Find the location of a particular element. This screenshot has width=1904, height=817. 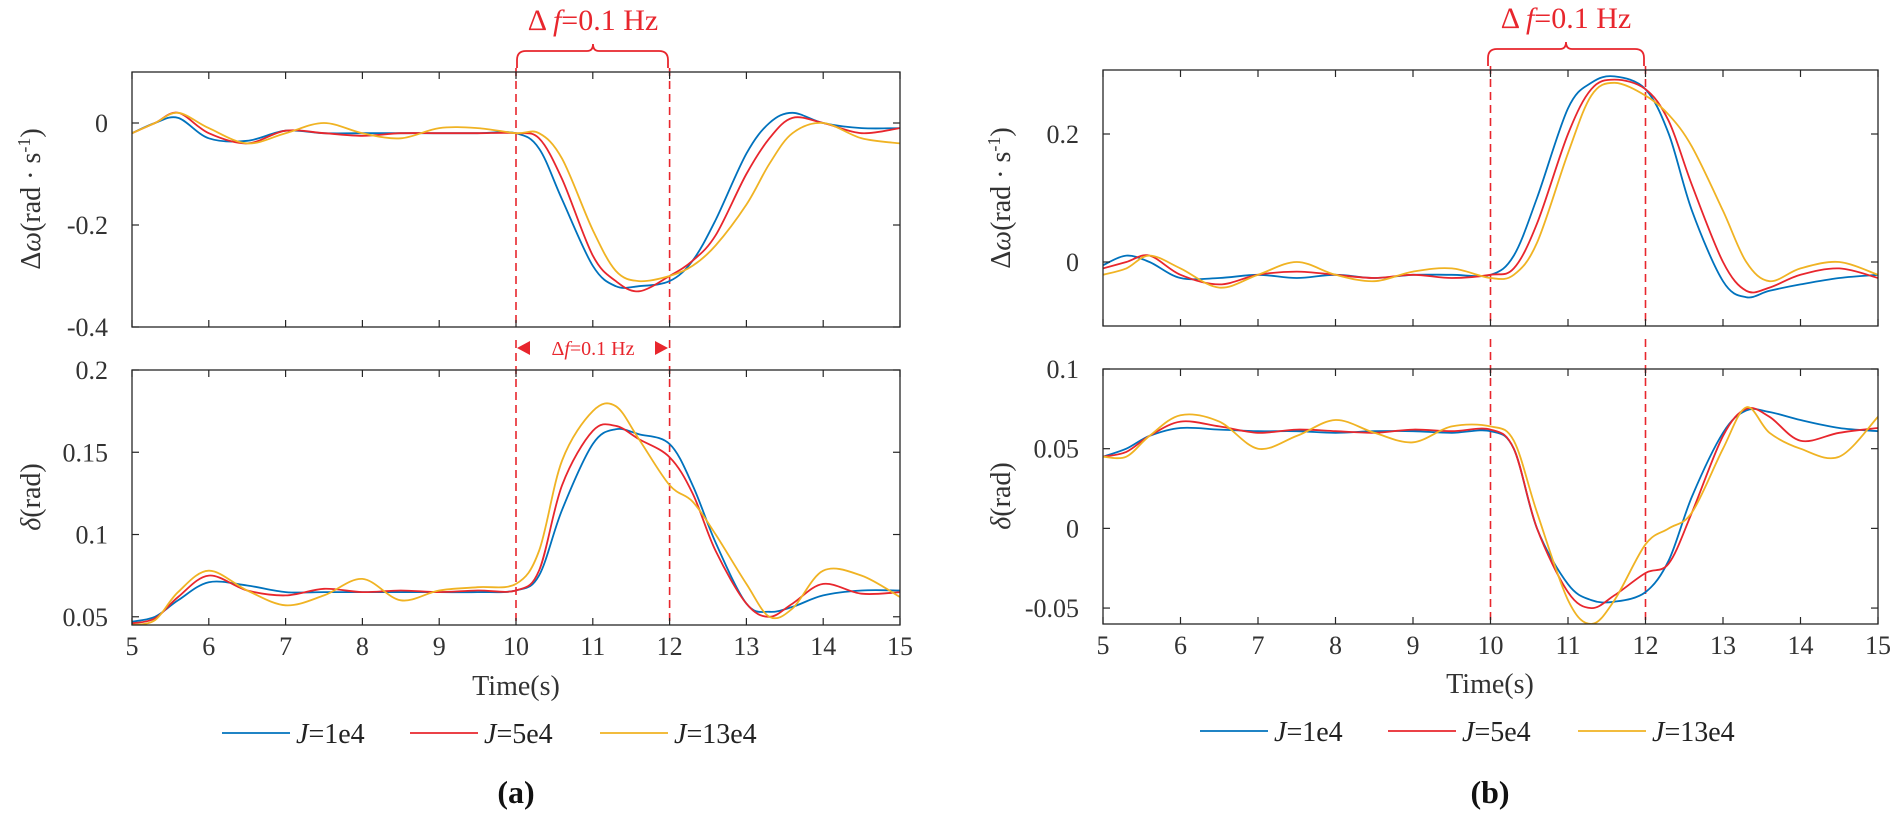

ticks-a-top: 0 -0.2 -0.4 is located at coordinates (484, 207).